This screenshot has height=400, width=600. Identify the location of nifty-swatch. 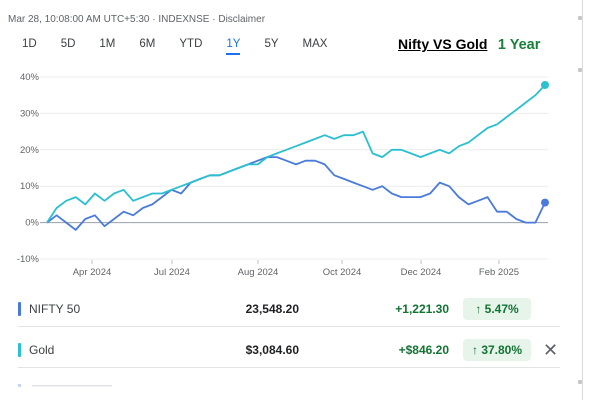
(19, 309).